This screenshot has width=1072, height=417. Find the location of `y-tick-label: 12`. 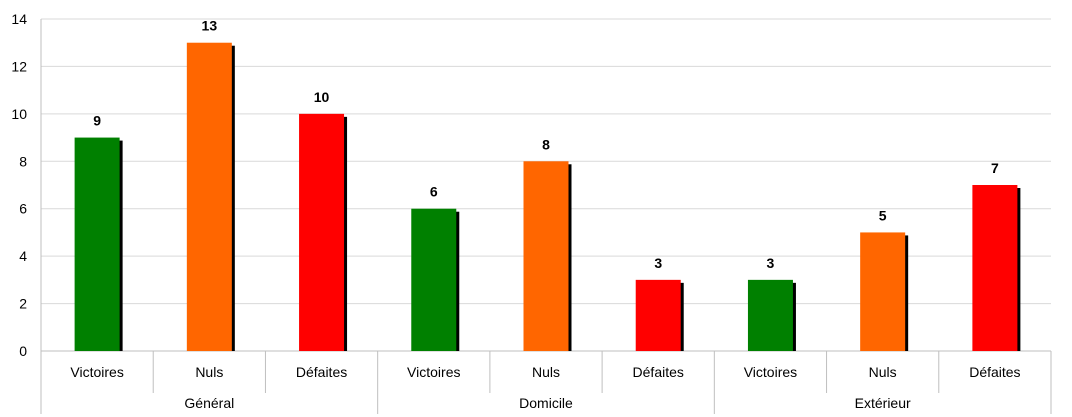

y-tick-label: 12 is located at coordinates (19, 66).